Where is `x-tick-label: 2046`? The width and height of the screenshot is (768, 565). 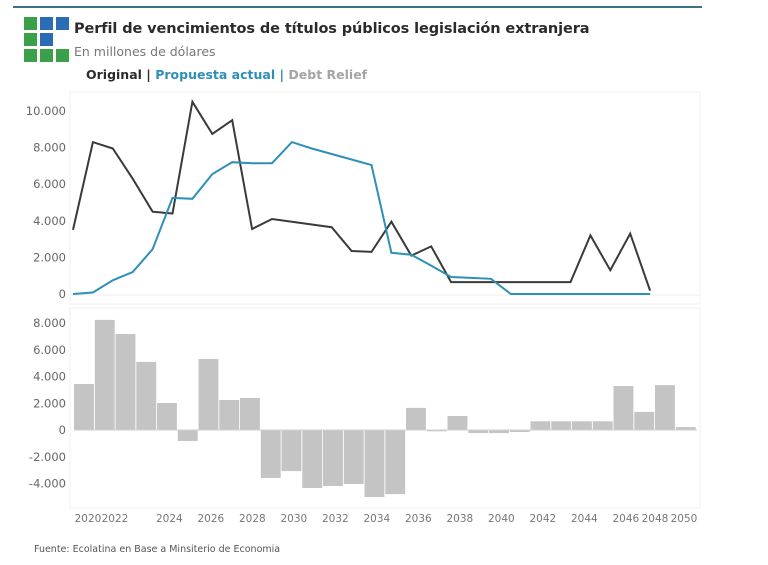 x-tick-label: 2046 is located at coordinates (626, 519).